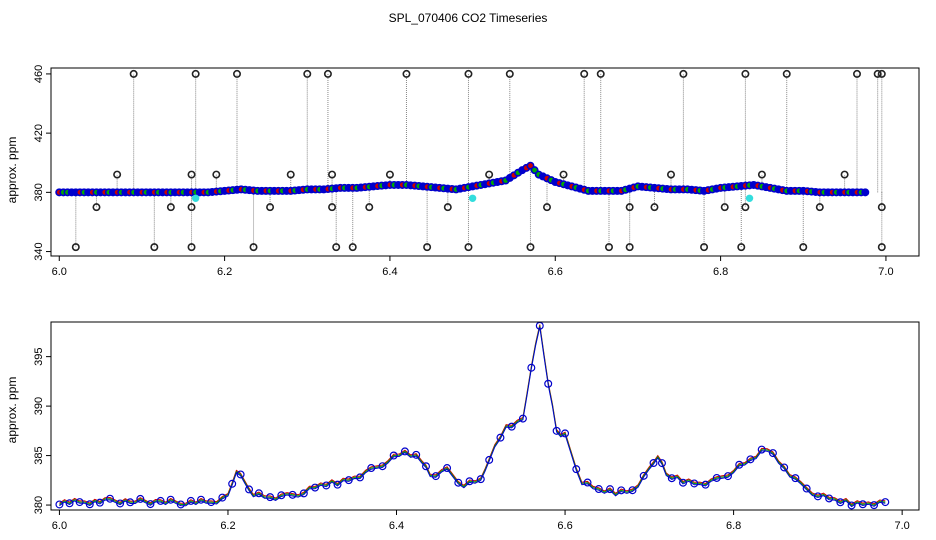 The width and height of the screenshot is (936, 540). I want to click on bottom-x-tick-label: 6.6, so click(564, 526).